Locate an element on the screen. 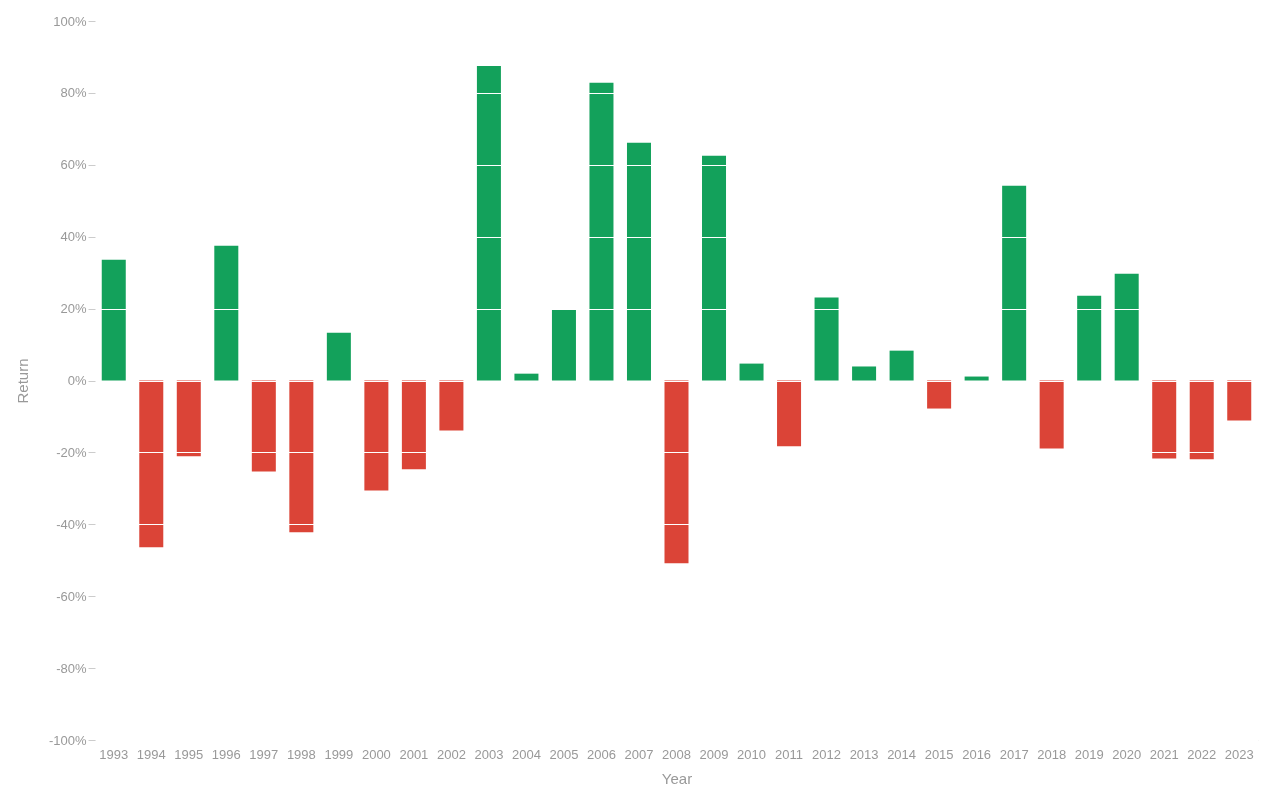  y-tick-label: 100% is located at coordinates (70, 21).